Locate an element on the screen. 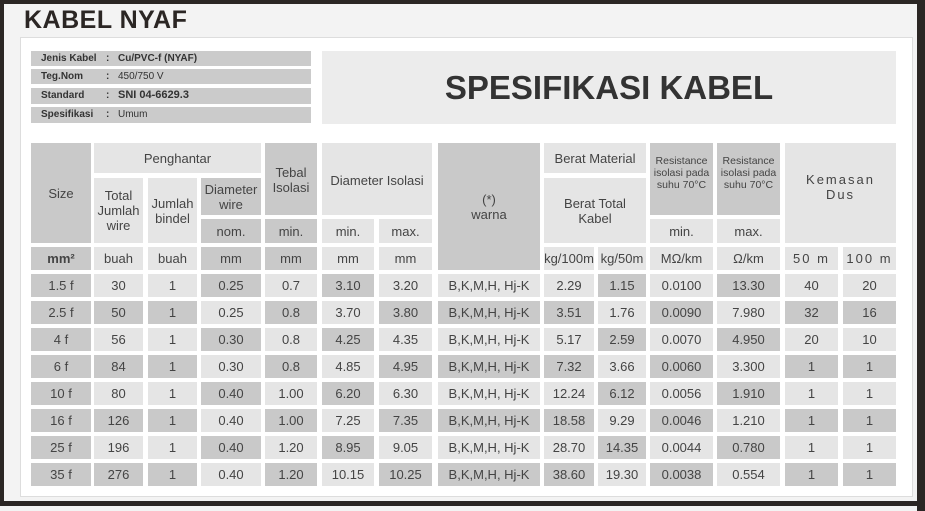 The image size is (925, 511). table-cell: 0.0056 is located at coordinates (681, 393).